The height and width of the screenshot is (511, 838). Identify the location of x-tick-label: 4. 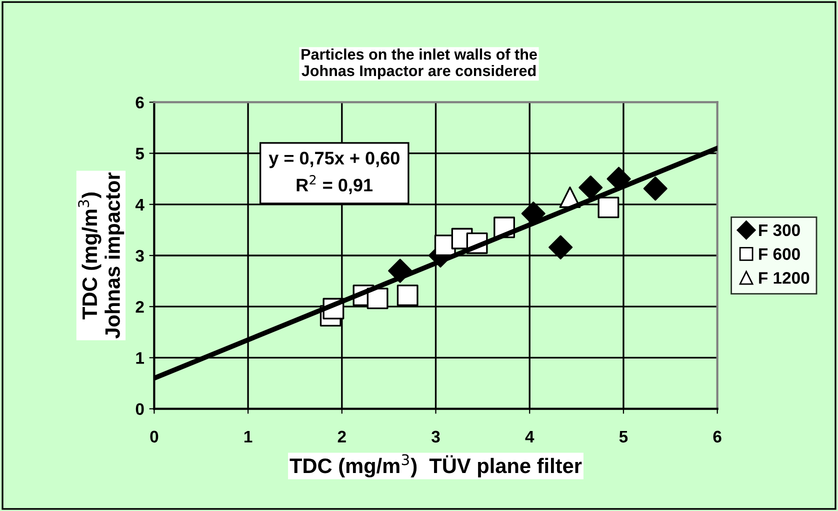
(529, 436).